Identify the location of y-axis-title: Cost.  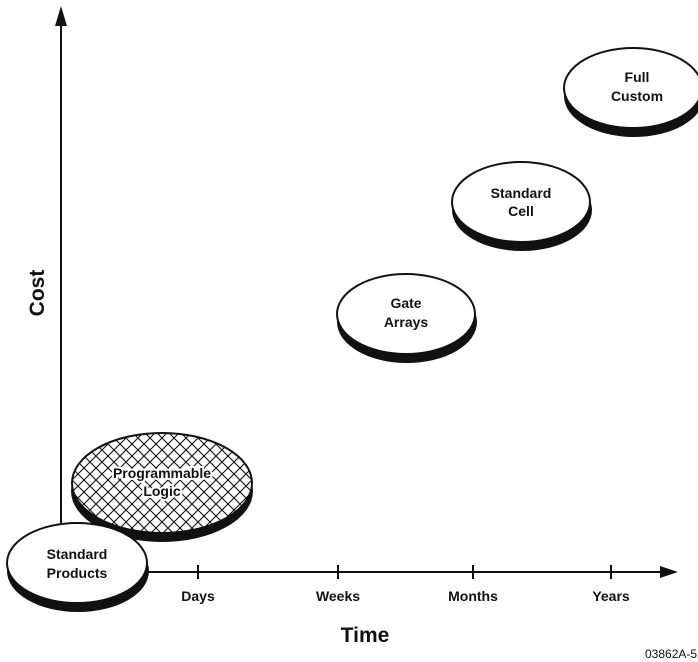
(37, 293).